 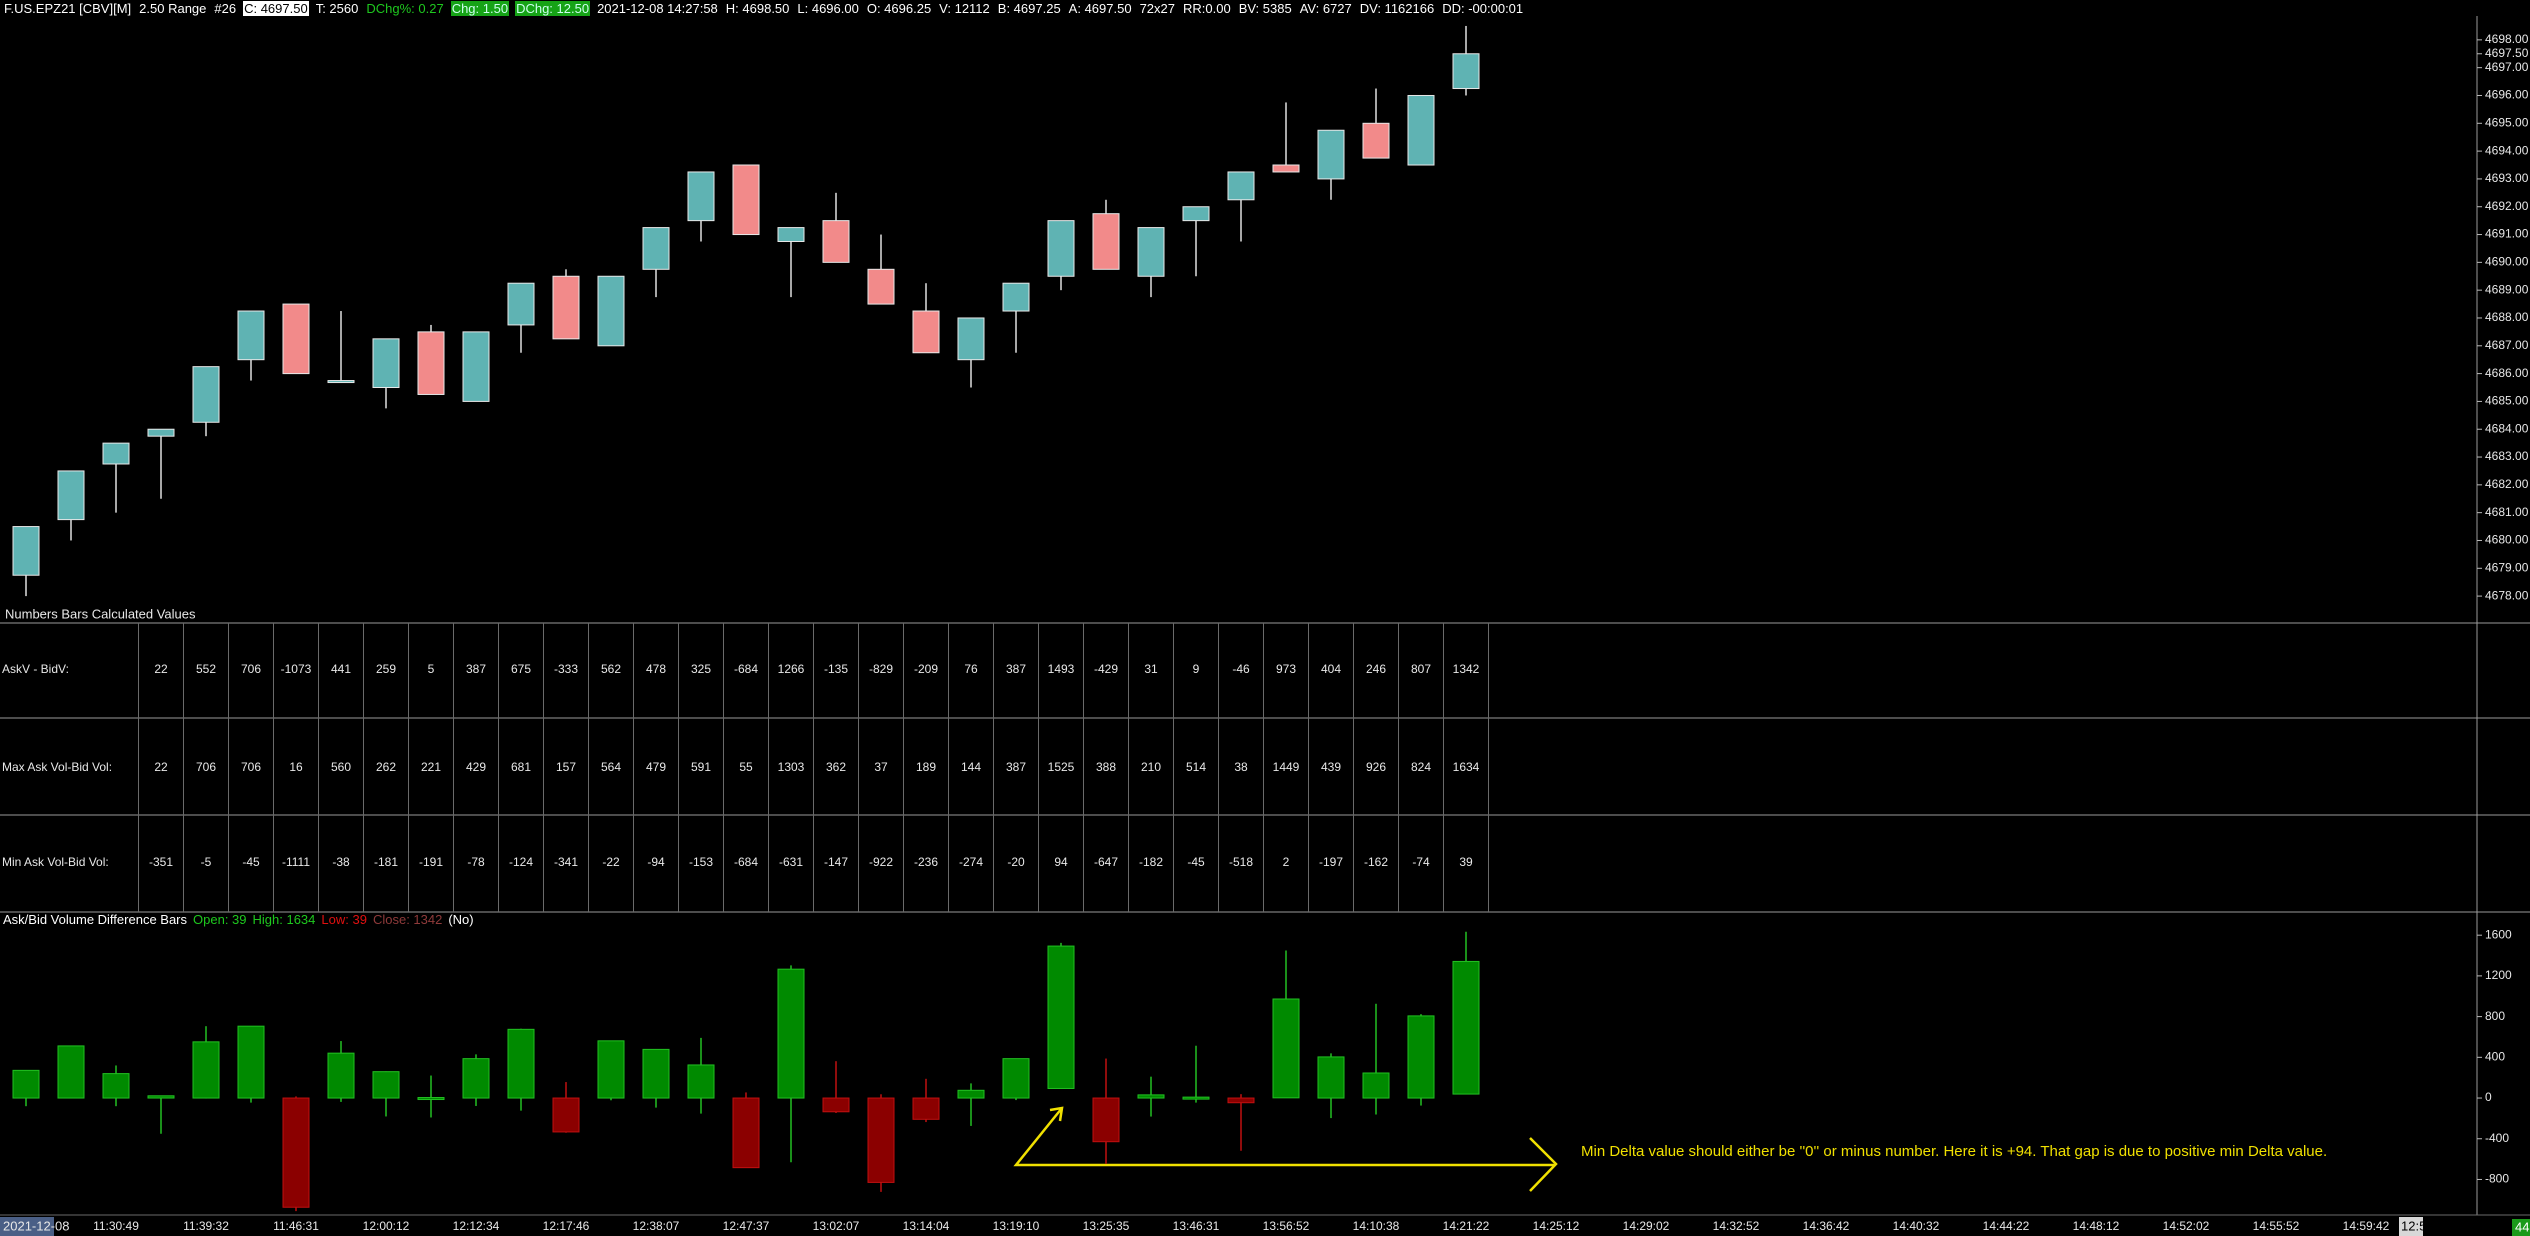 What do you see at coordinates (1286, 1226) in the screenshot?
I see `x-tick-label: 13:56:52` at bounding box center [1286, 1226].